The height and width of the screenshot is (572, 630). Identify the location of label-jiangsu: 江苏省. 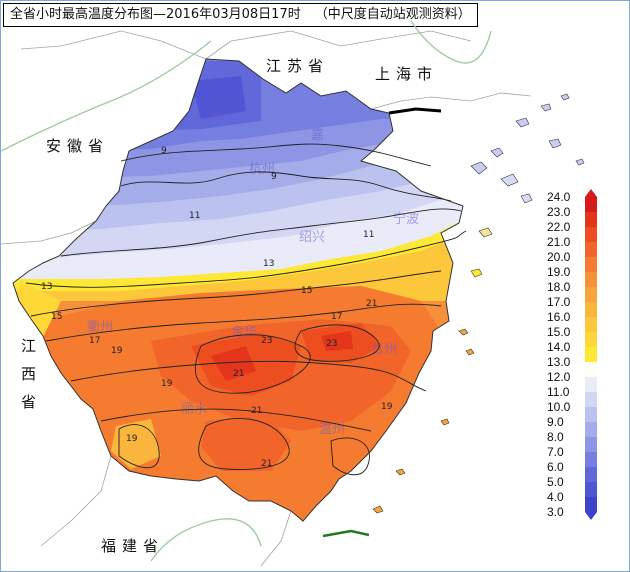
(297, 66).